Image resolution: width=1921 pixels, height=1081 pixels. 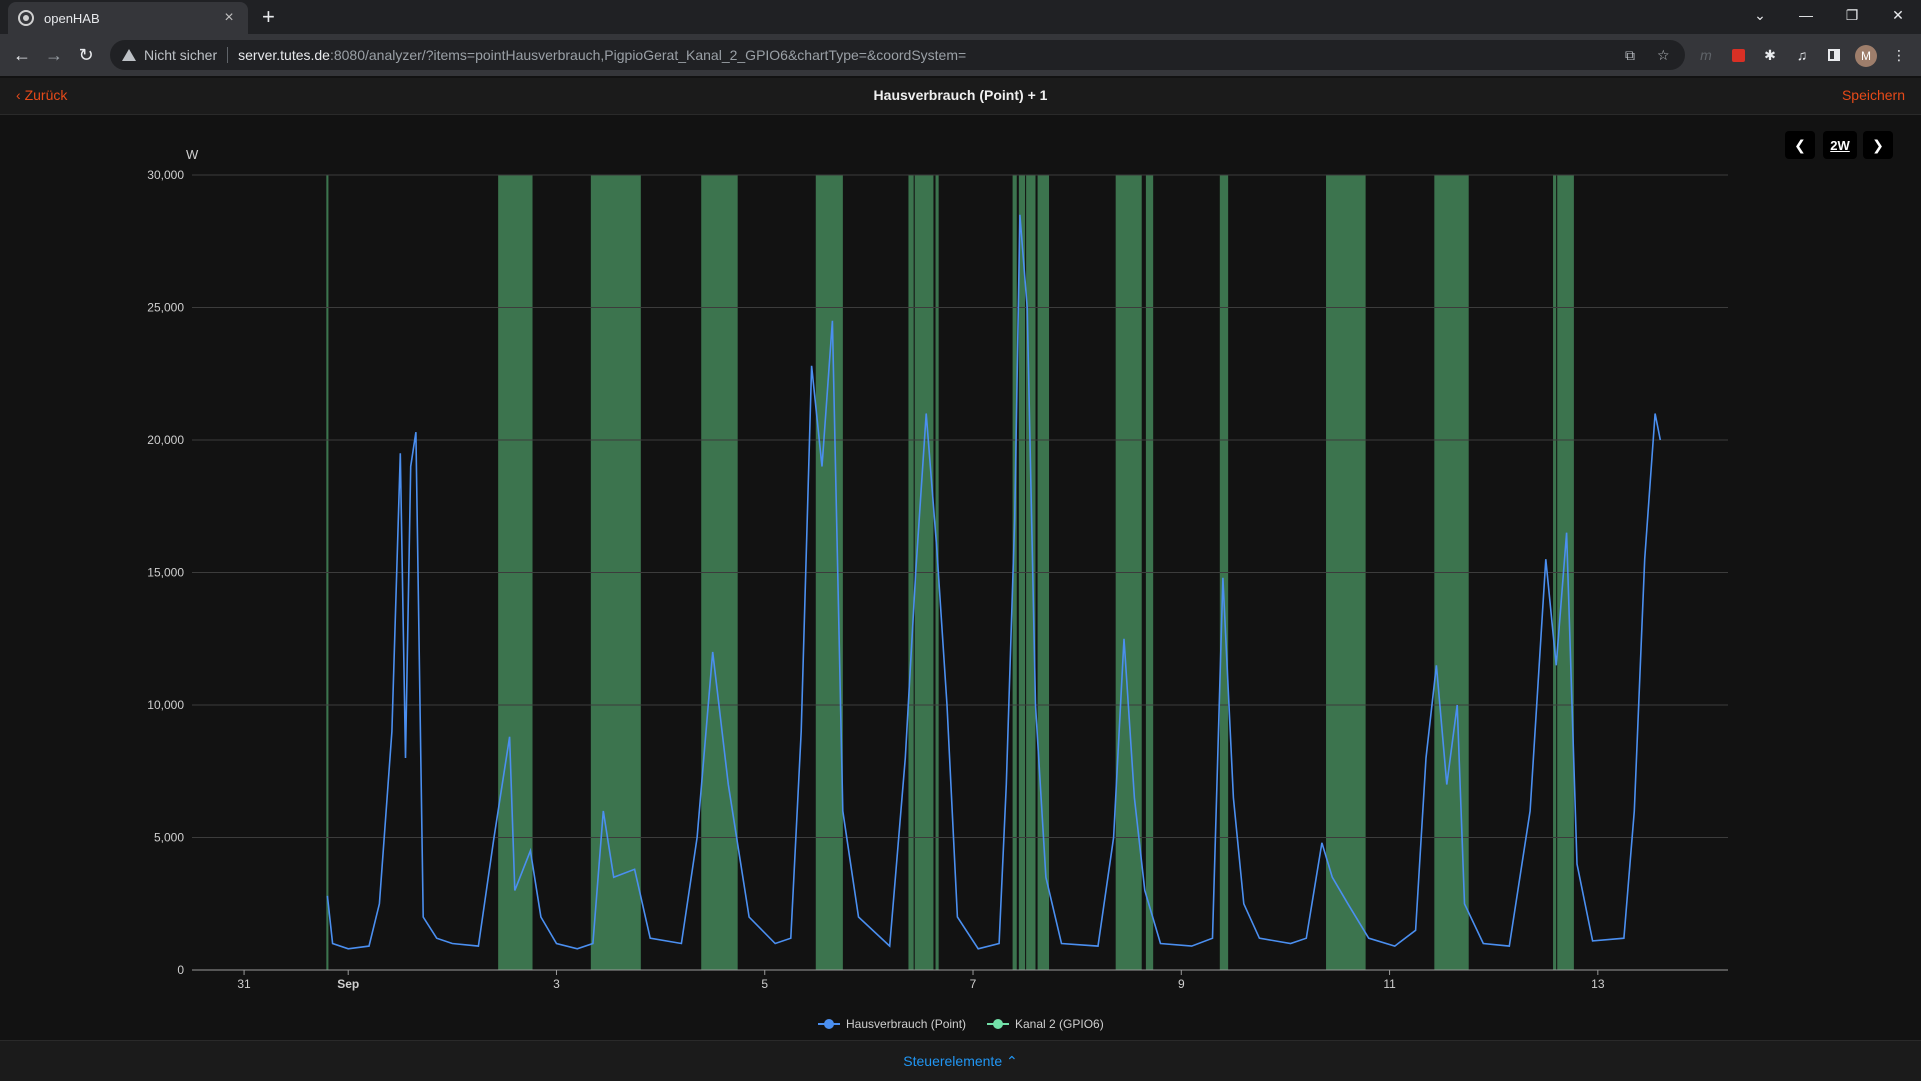 I want to click on chevron-left-icon: ❮, so click(x=1800, y=144).